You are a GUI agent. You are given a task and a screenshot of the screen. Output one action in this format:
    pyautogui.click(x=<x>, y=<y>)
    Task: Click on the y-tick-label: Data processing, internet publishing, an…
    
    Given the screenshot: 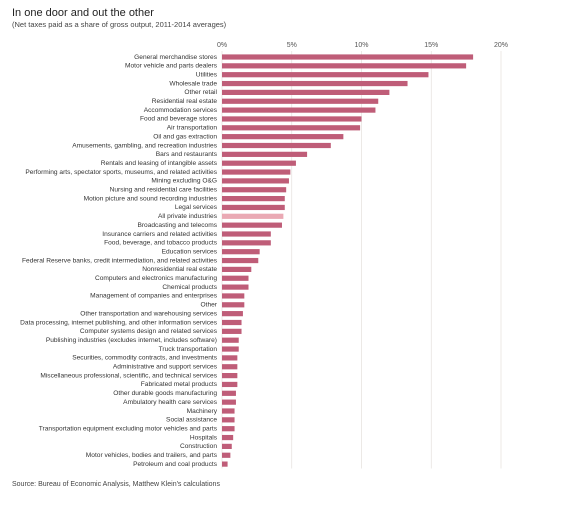 What is the action you would take?
    pyautogui.click(x=119, y=322)
    